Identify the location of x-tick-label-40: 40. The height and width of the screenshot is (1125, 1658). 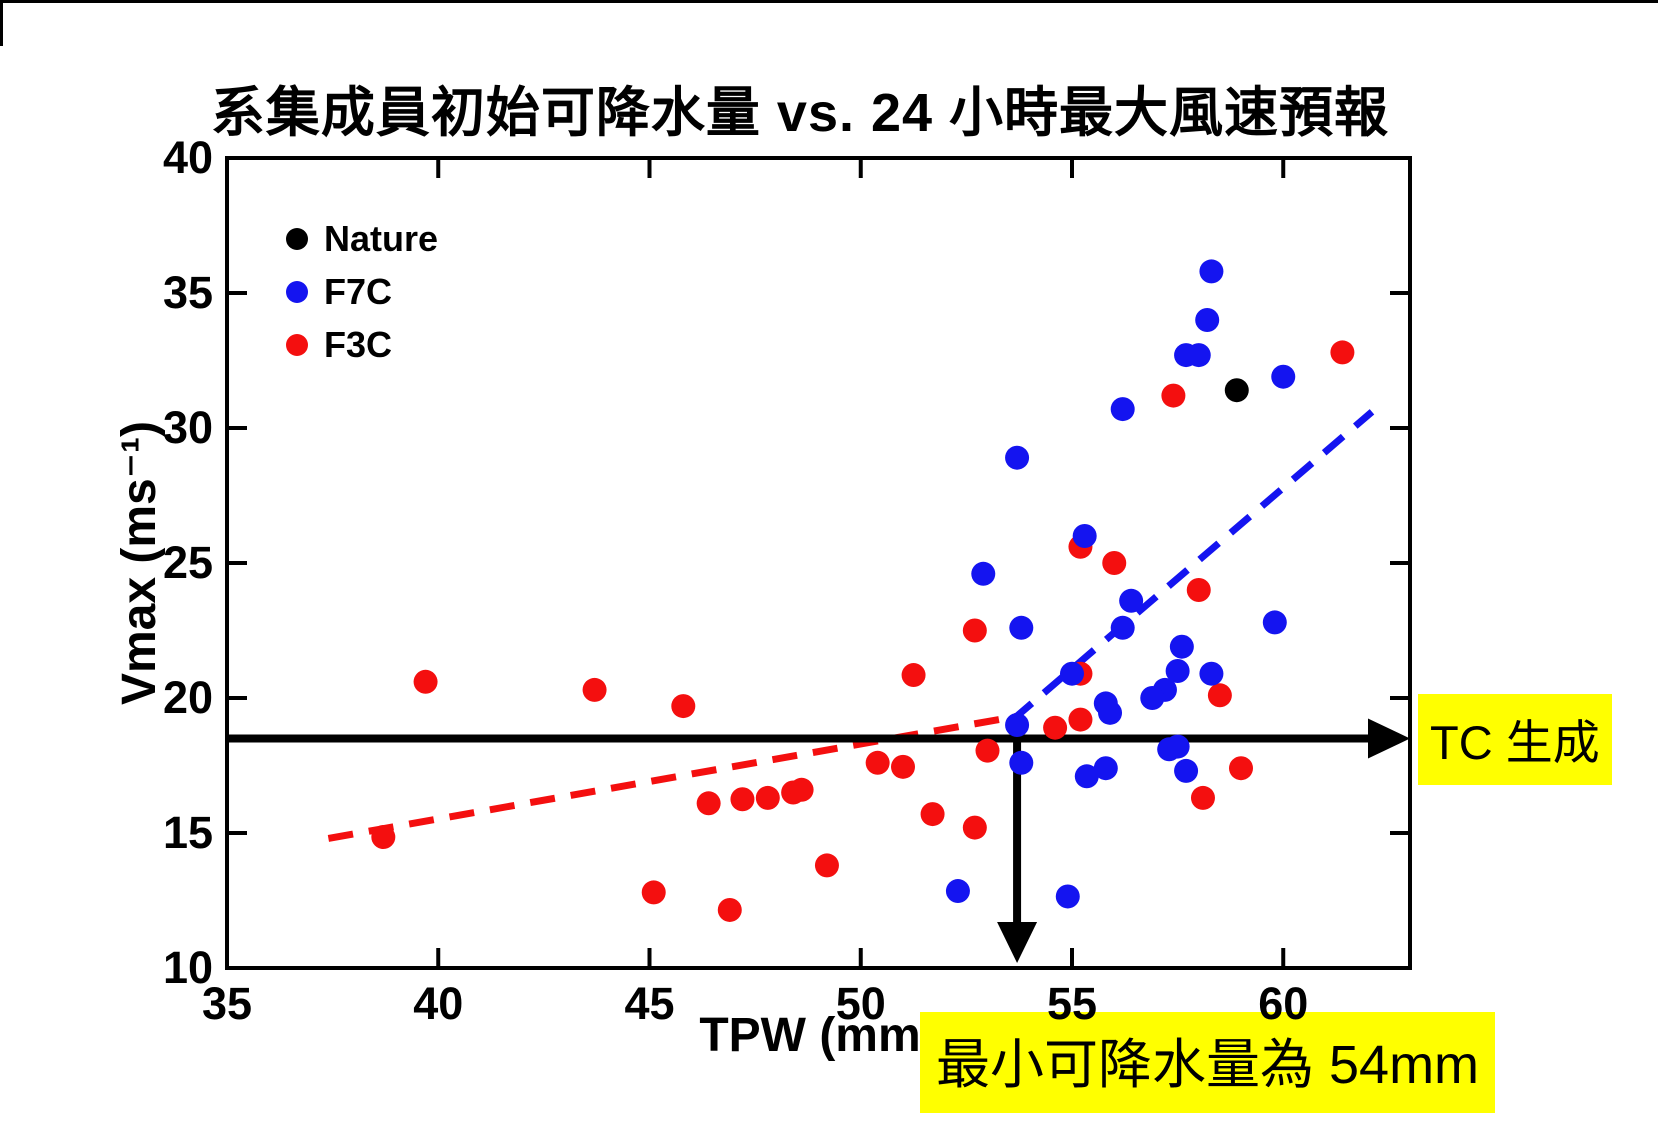
(438, 1003).